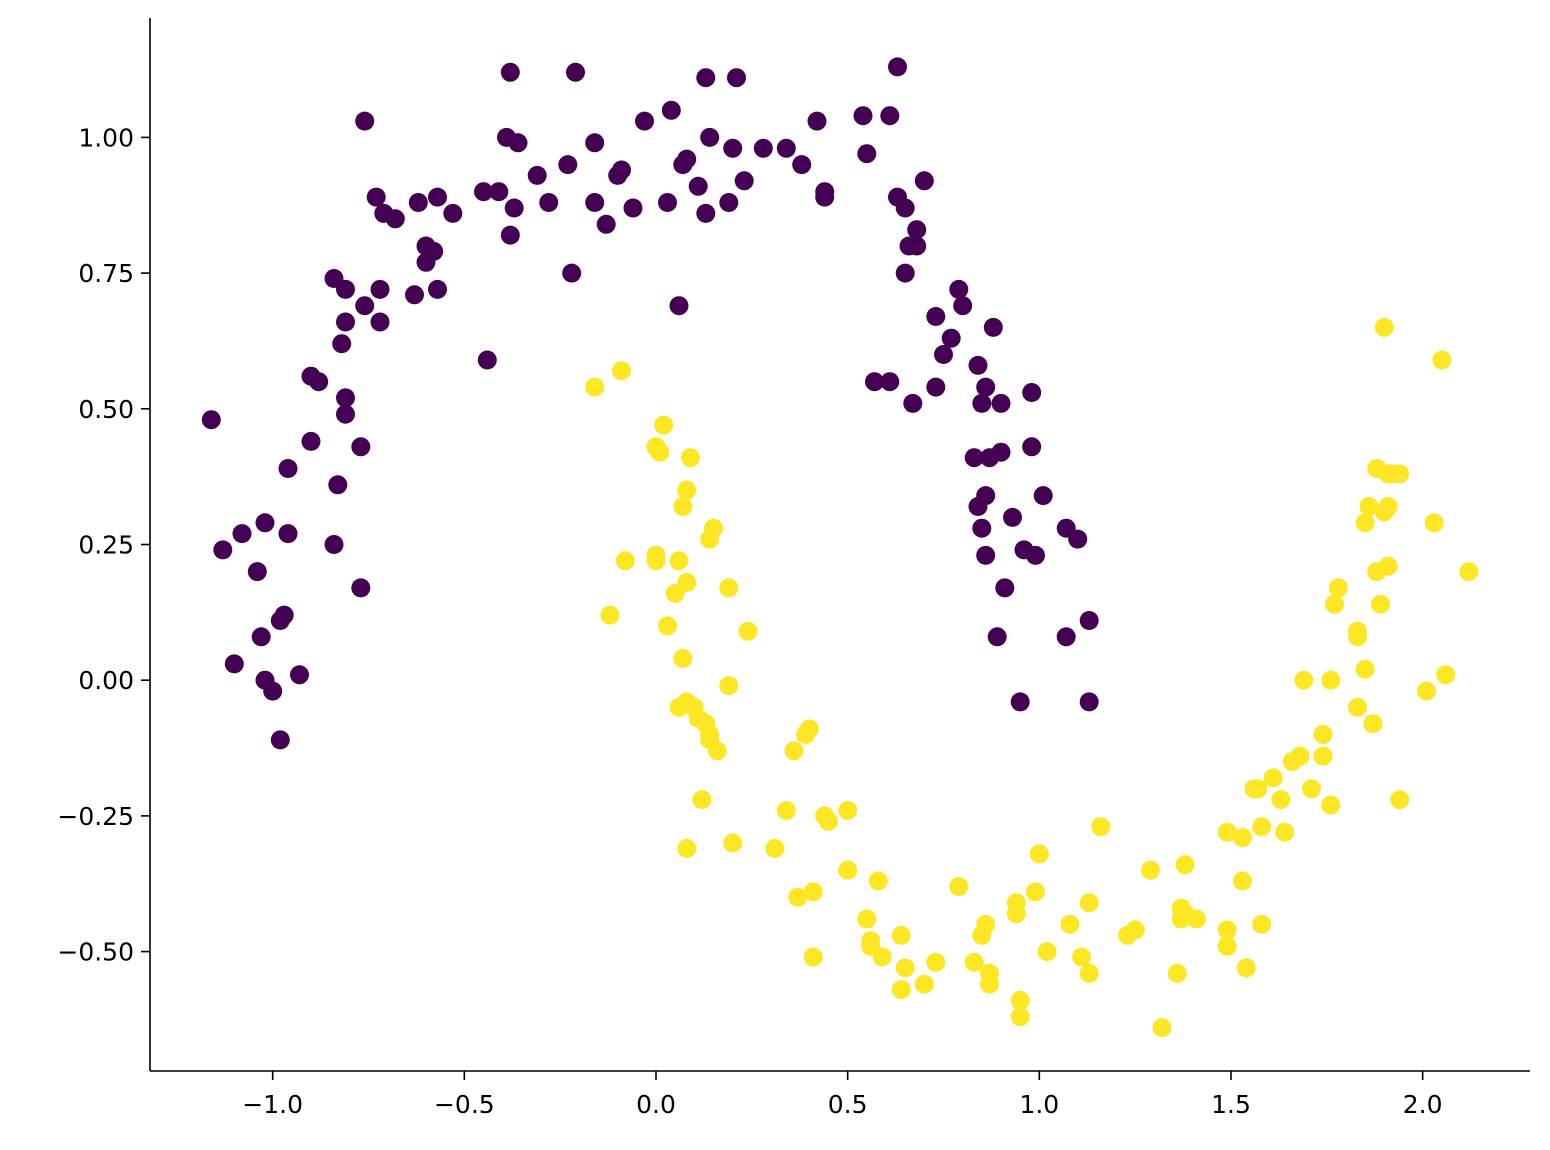 The width and height of the screenshot is (1550, 1150). What do you see at coordinates (1039, 1104) in the screenshot?
I see `x-tick-label: 1.0` at bounding box center [1039, 1104].